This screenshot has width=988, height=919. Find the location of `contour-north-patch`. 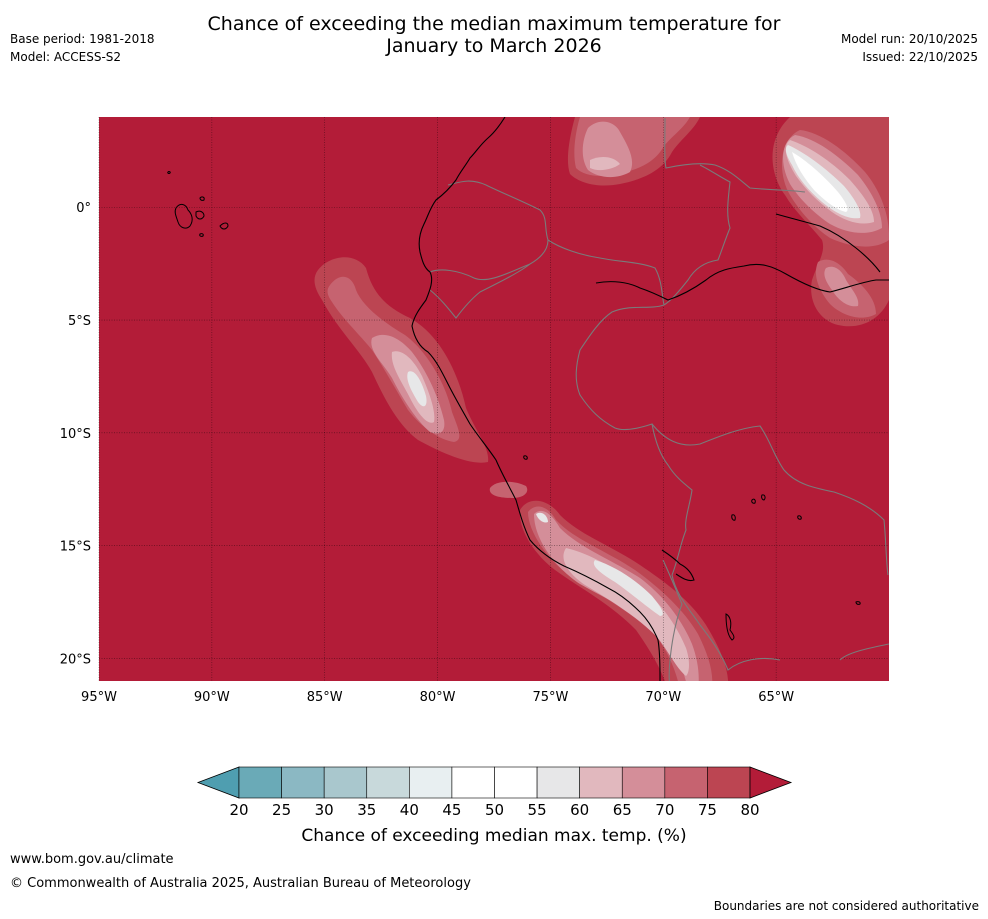

contour-north-patch is located at coordinates (633, 151).